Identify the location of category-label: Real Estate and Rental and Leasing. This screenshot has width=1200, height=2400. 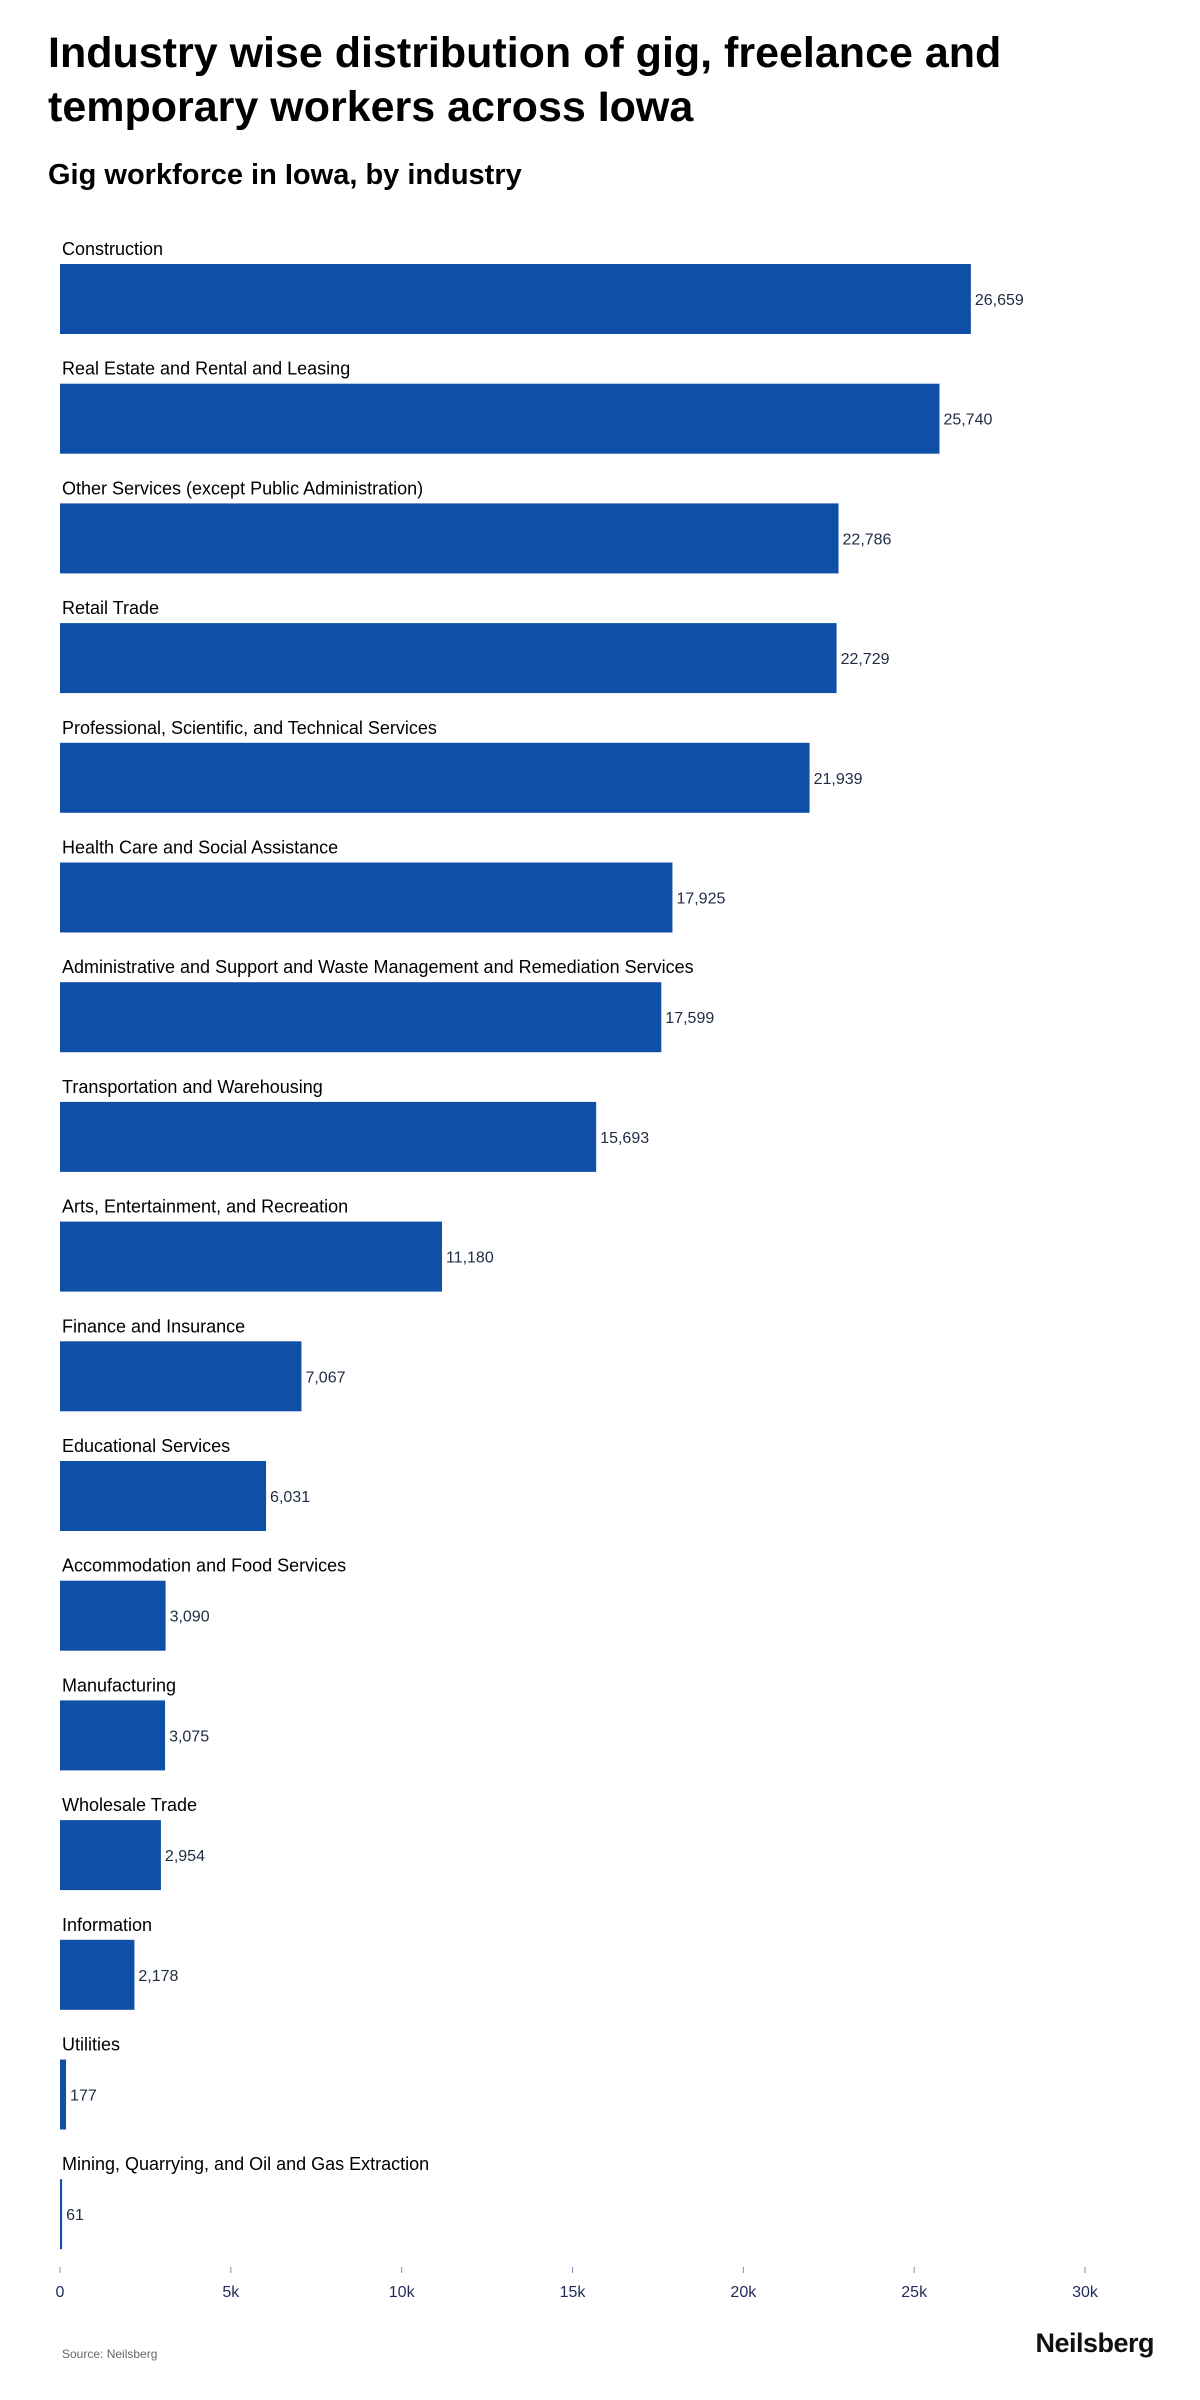
(206, 369).